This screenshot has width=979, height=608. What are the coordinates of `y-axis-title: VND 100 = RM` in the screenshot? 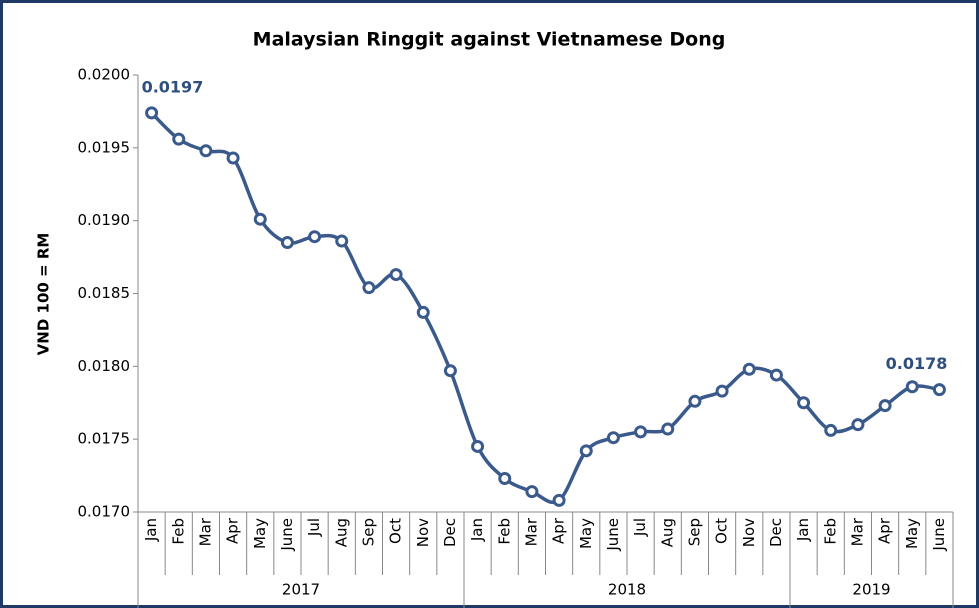 It's located at (44, 294).